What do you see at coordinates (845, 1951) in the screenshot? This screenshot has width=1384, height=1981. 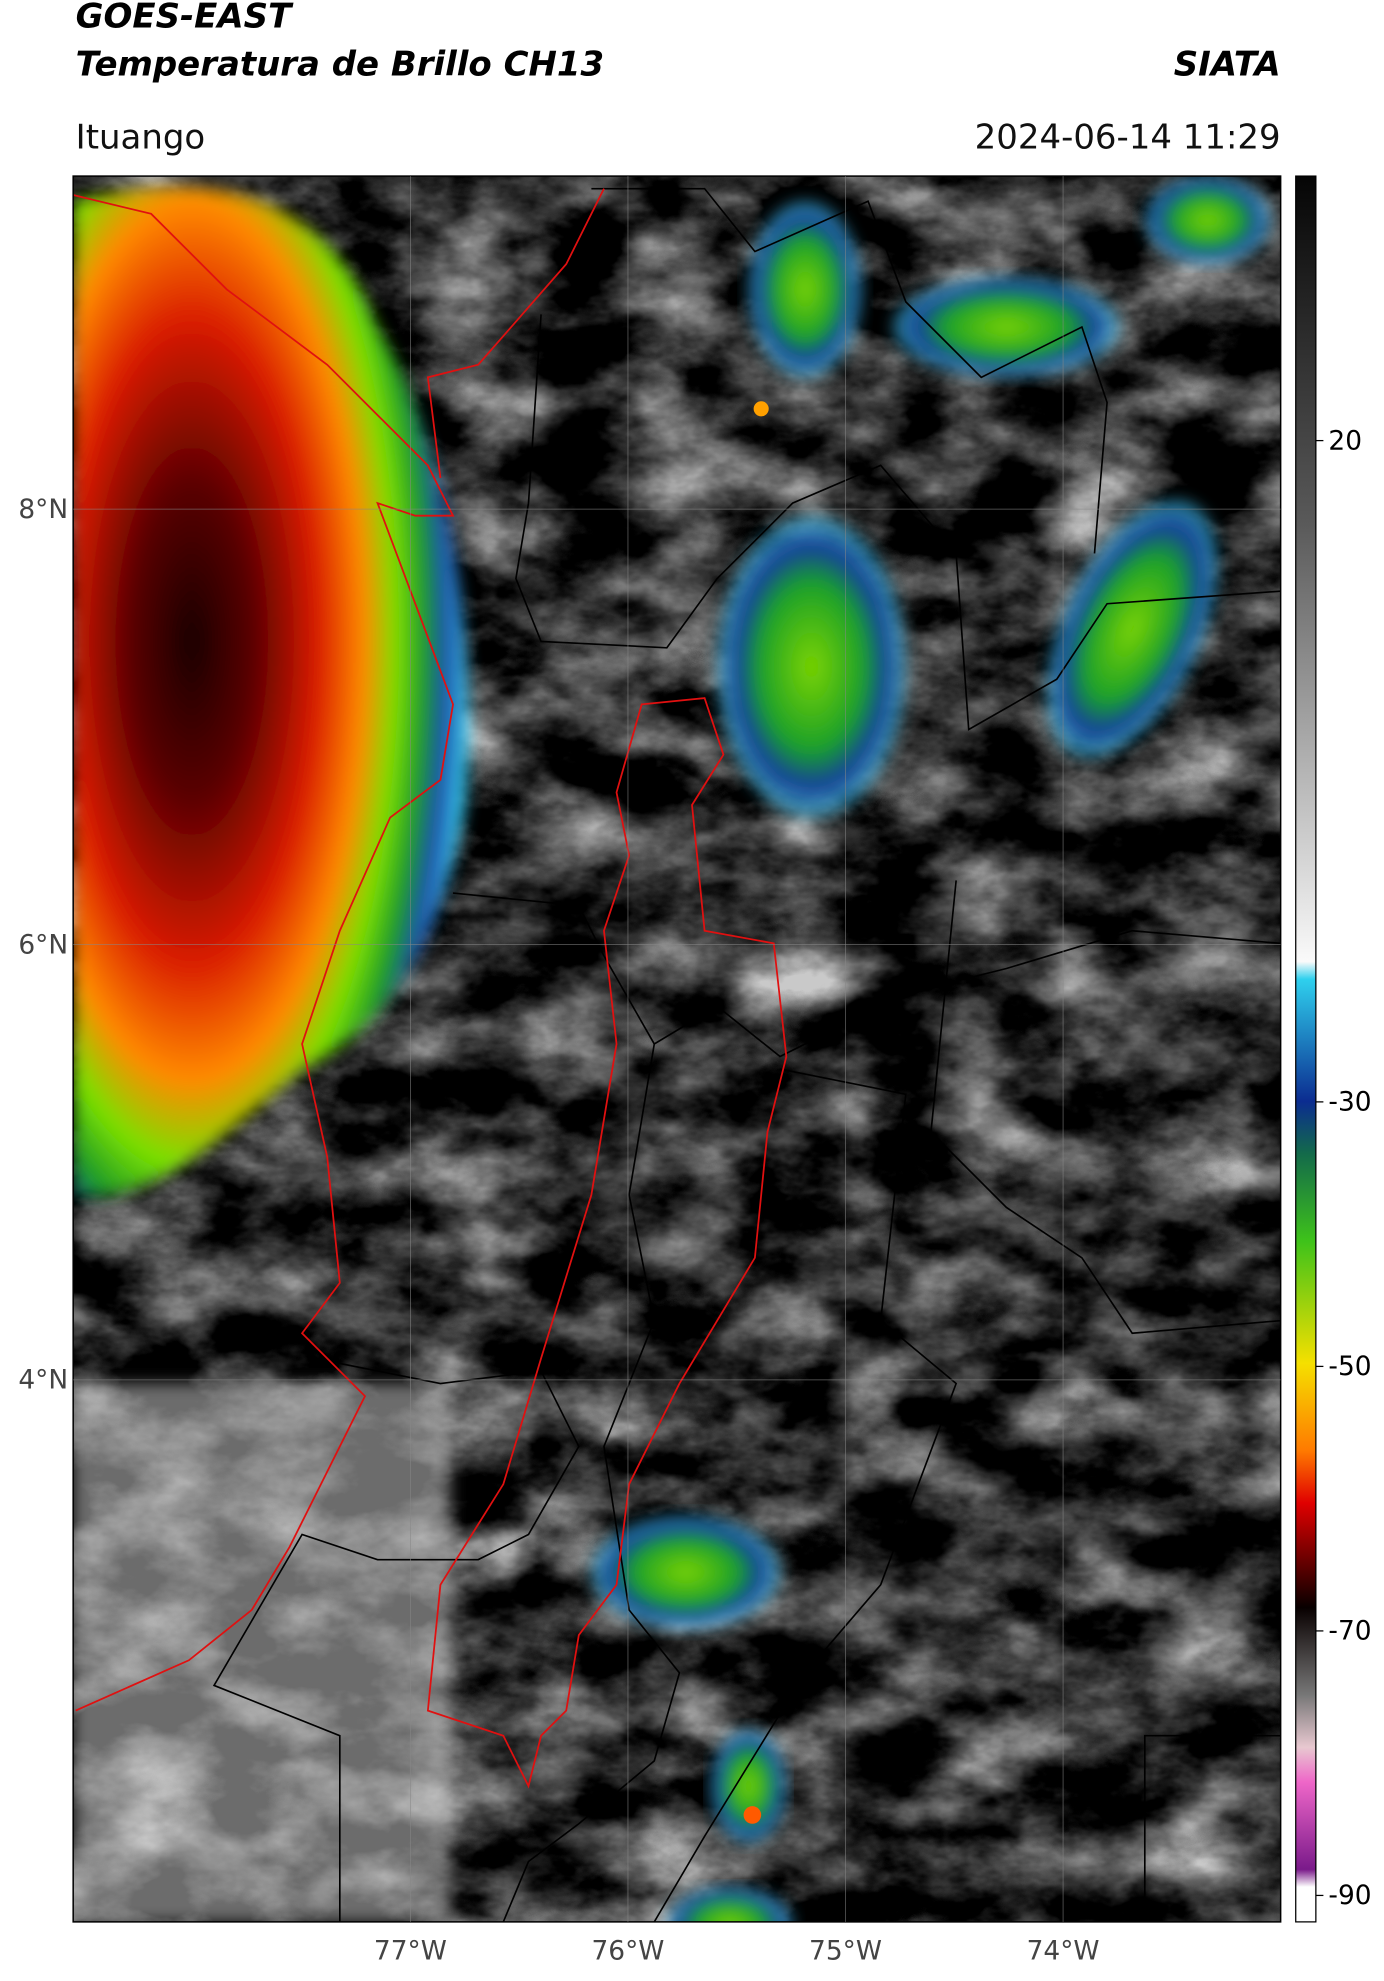 I see `lon-label: 75°W` at bounding box center [845, 1951].